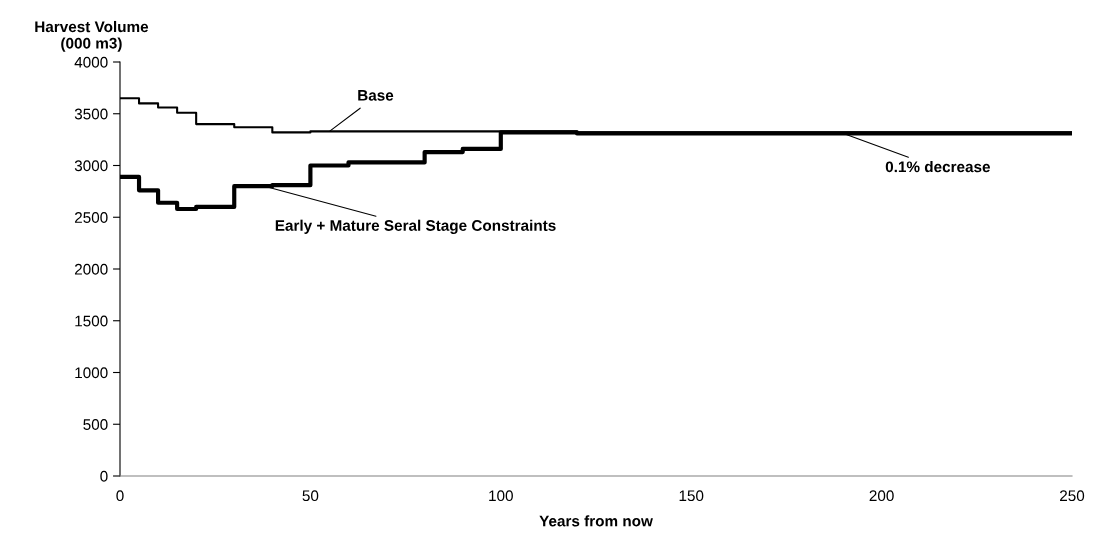 The height and width of the screenshot is (546, 1099). I want to click on annotation: Base, so click(376, 95).